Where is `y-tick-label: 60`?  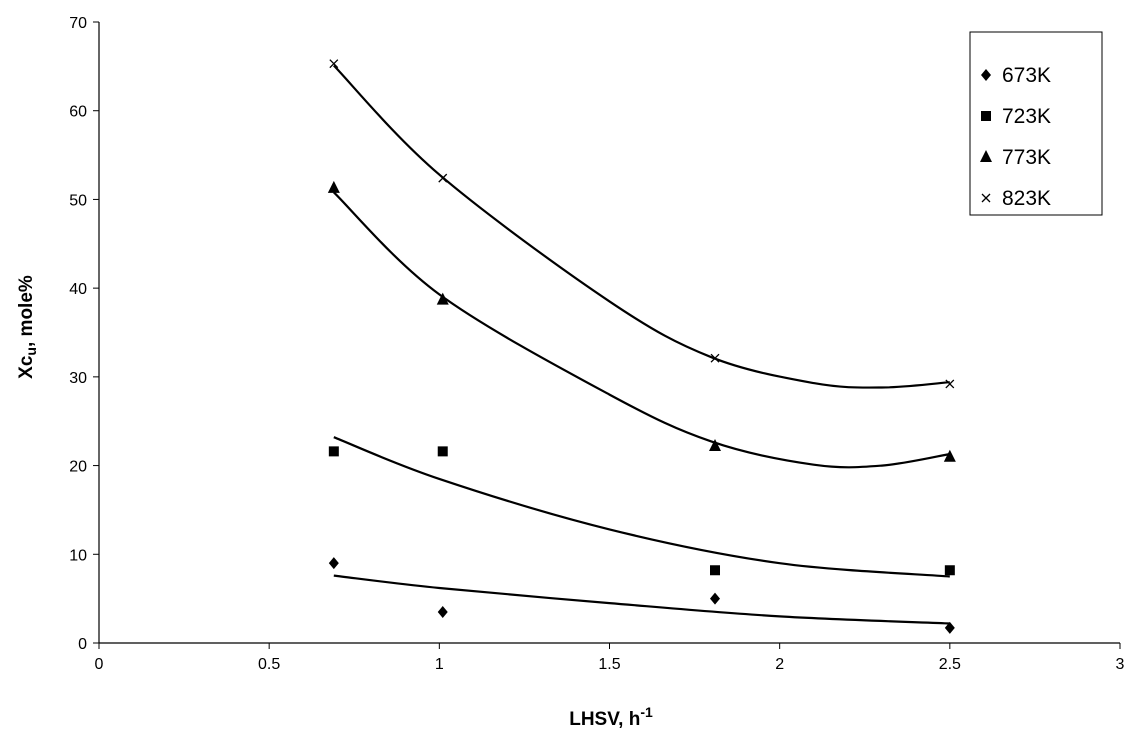
y-tick-label: 60 is located at coordinates (78, 112).